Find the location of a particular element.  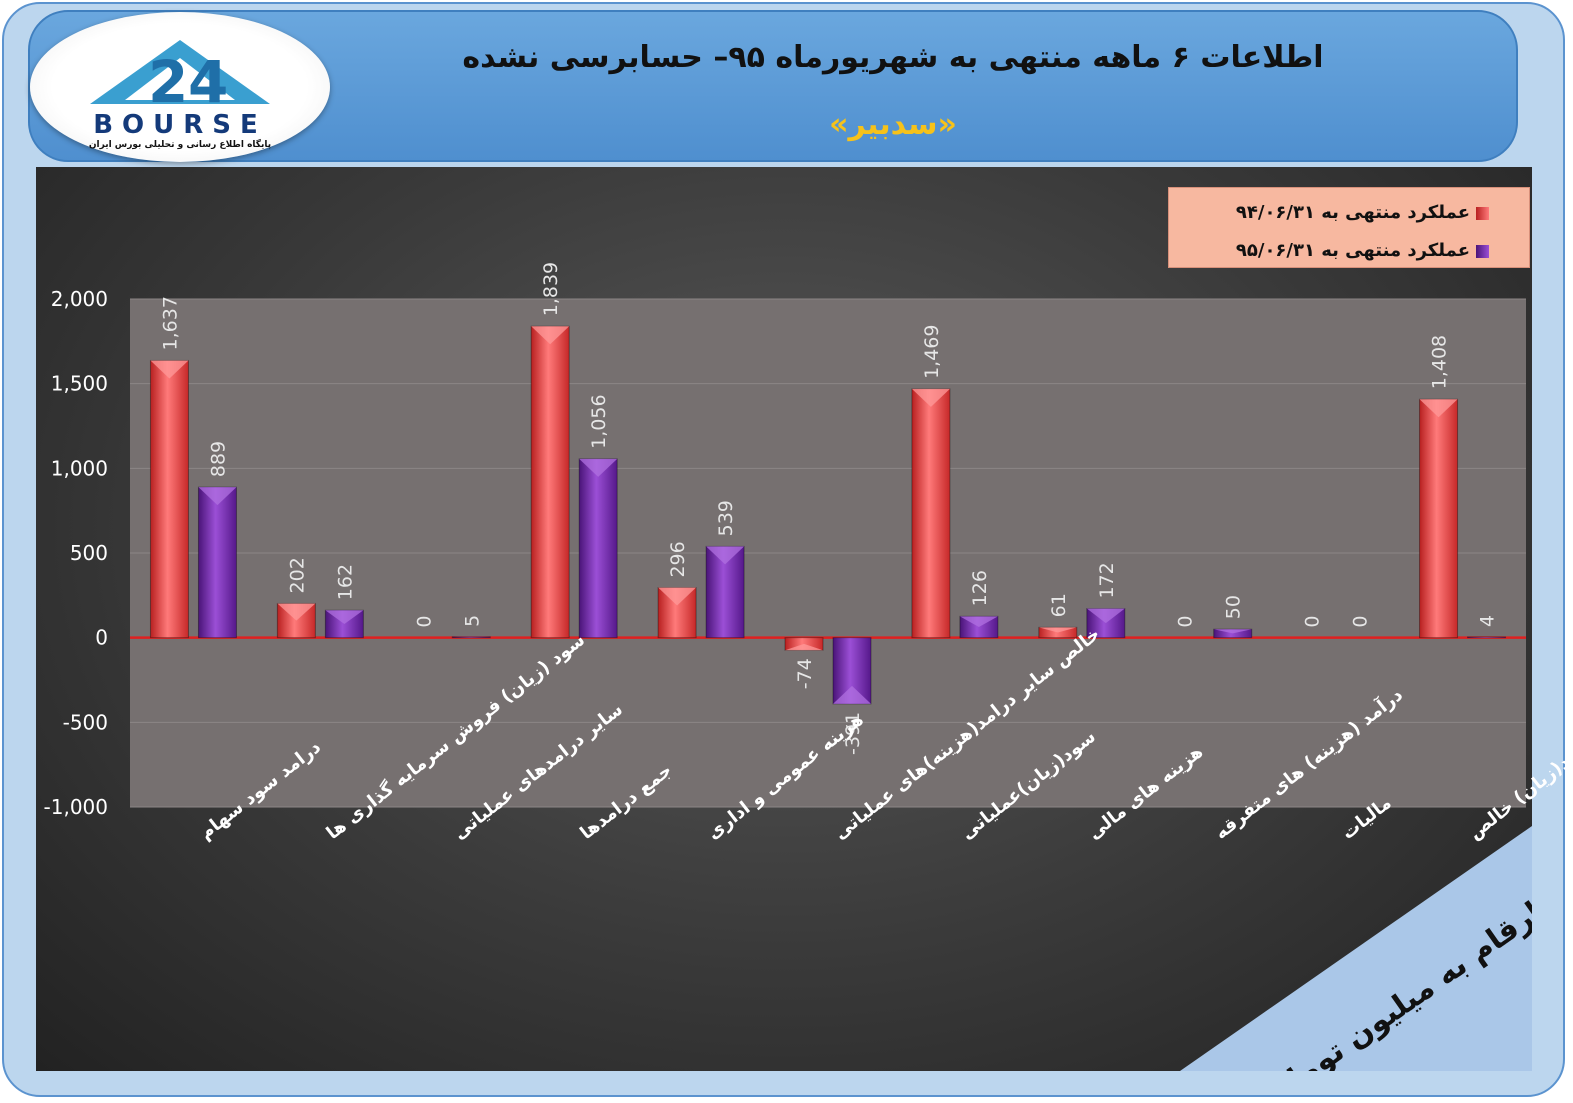

logo-mark-icon: 2 4 is located at coordinates (180, 76).